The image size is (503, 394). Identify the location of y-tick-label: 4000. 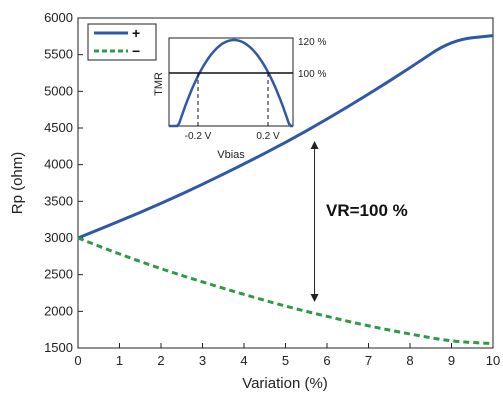
(58, 164).